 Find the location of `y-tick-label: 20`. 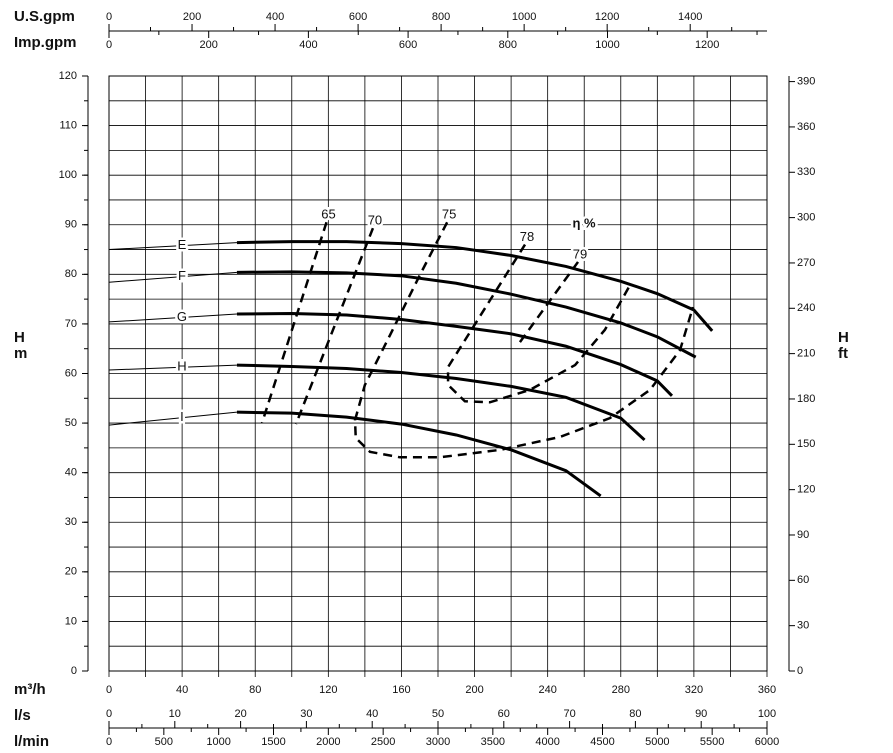

y-tick-label: 20 is located at coordinates (71, 572).